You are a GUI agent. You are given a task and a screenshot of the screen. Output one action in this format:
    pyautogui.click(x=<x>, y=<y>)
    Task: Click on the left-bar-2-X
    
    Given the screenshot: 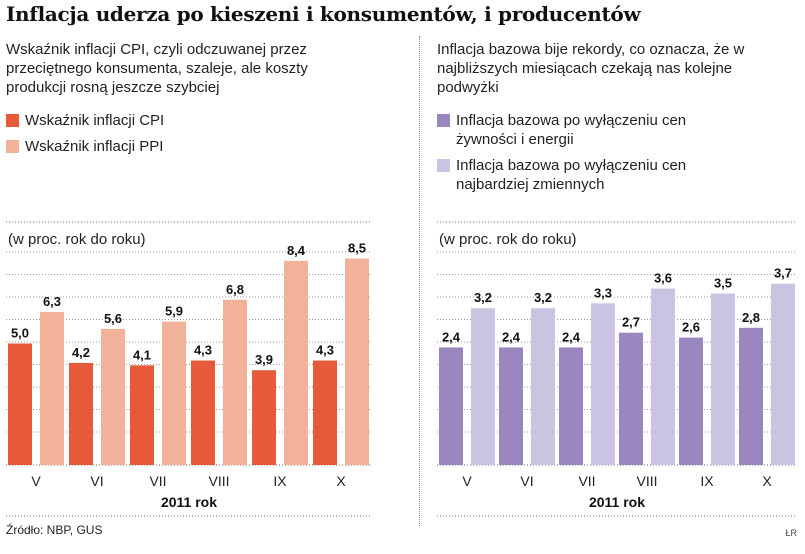 What is the action you would take?
    pyautogui.click(x=357, y=361)
    